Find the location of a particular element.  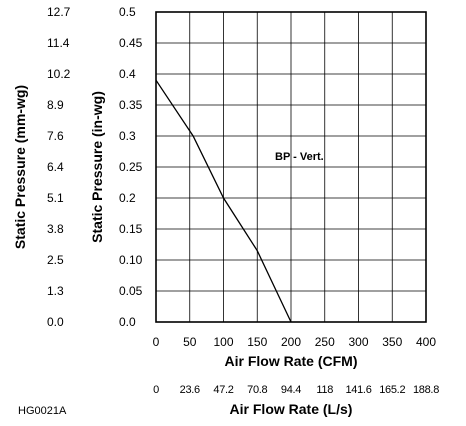

y-tick-label: 0.5 is located at coordinates (127, 12).